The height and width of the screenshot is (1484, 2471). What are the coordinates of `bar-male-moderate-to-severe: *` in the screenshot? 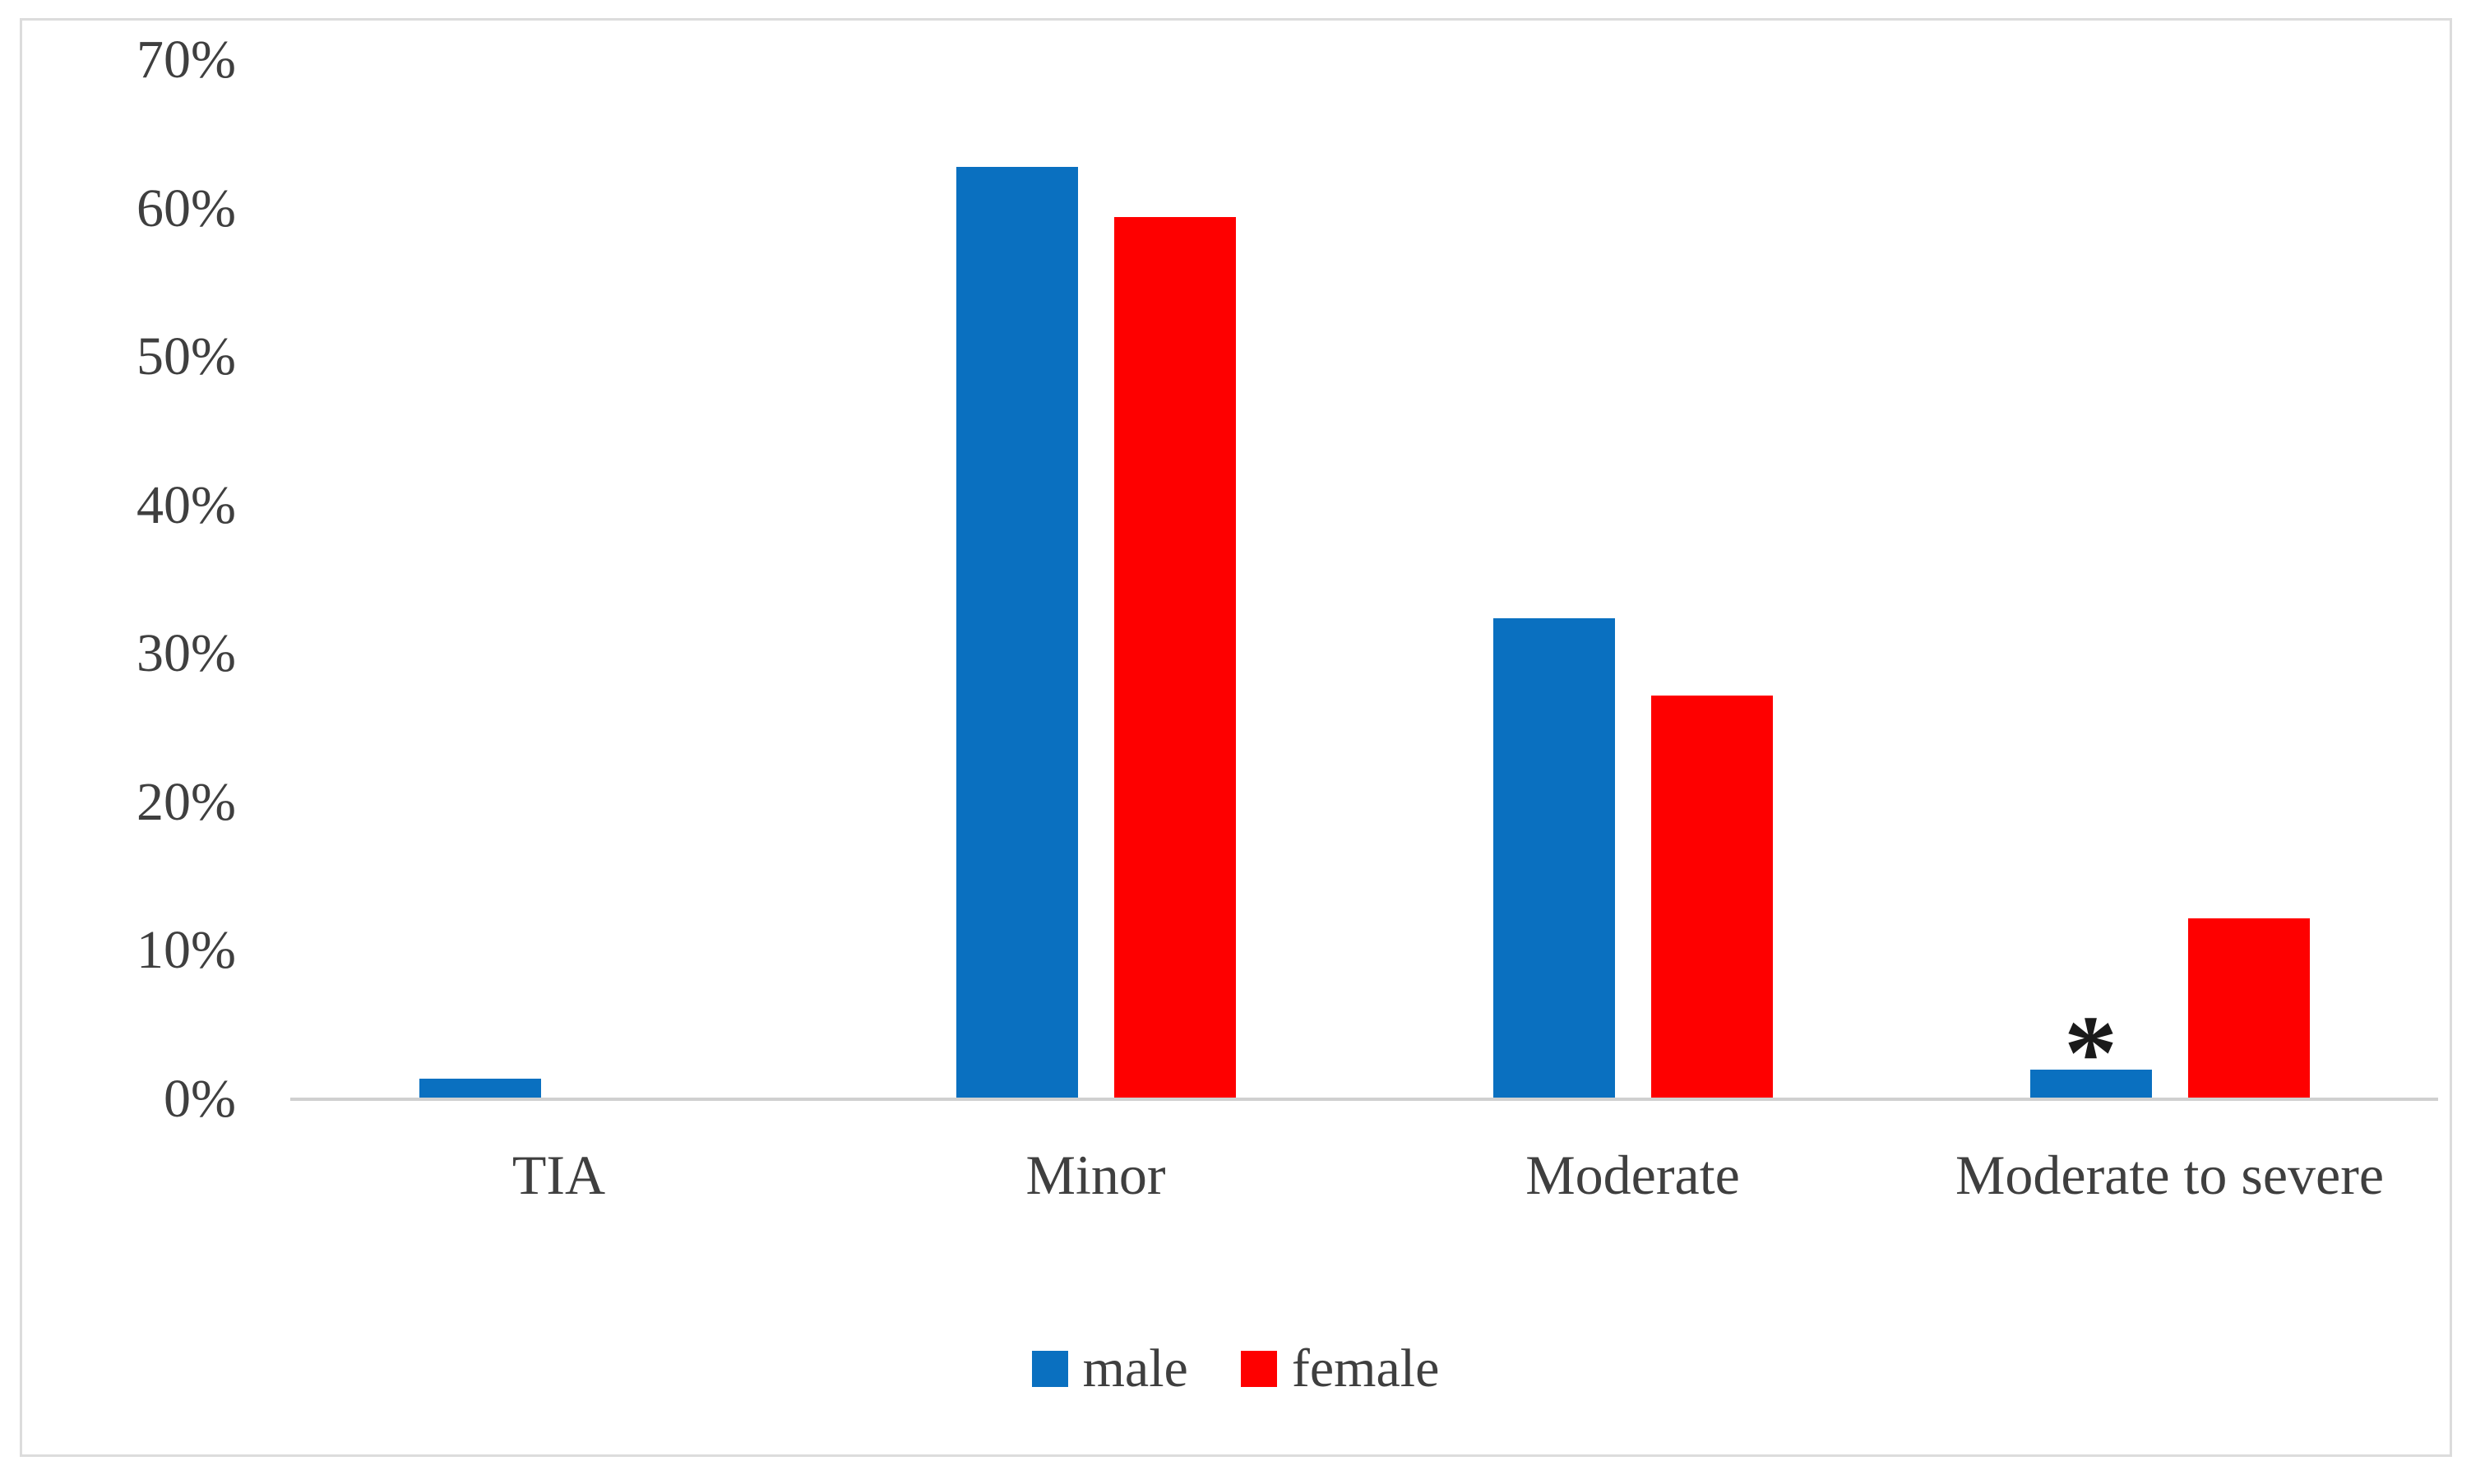 It's located at (2090, 1053).